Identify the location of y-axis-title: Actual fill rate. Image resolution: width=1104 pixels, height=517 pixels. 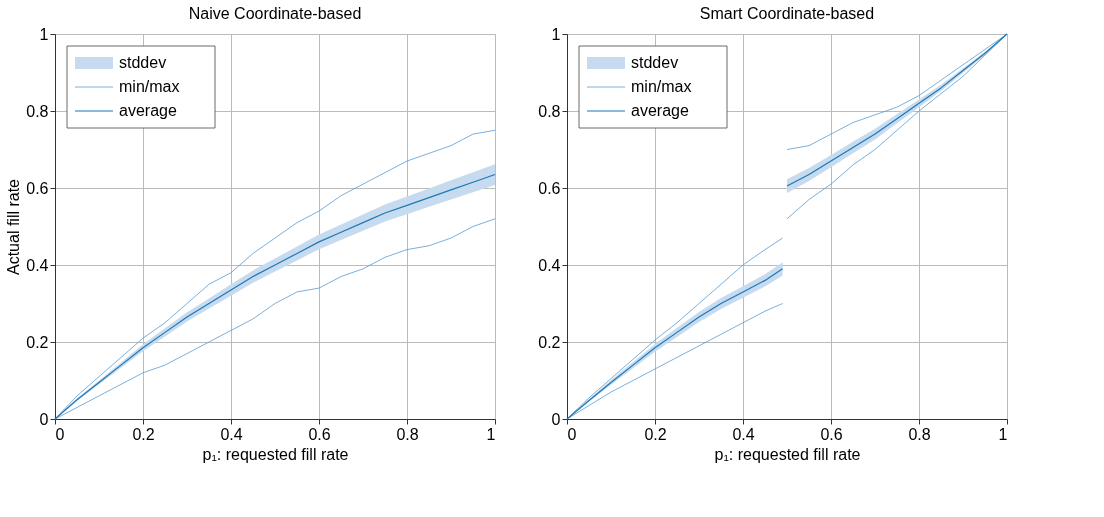
(14, 227).